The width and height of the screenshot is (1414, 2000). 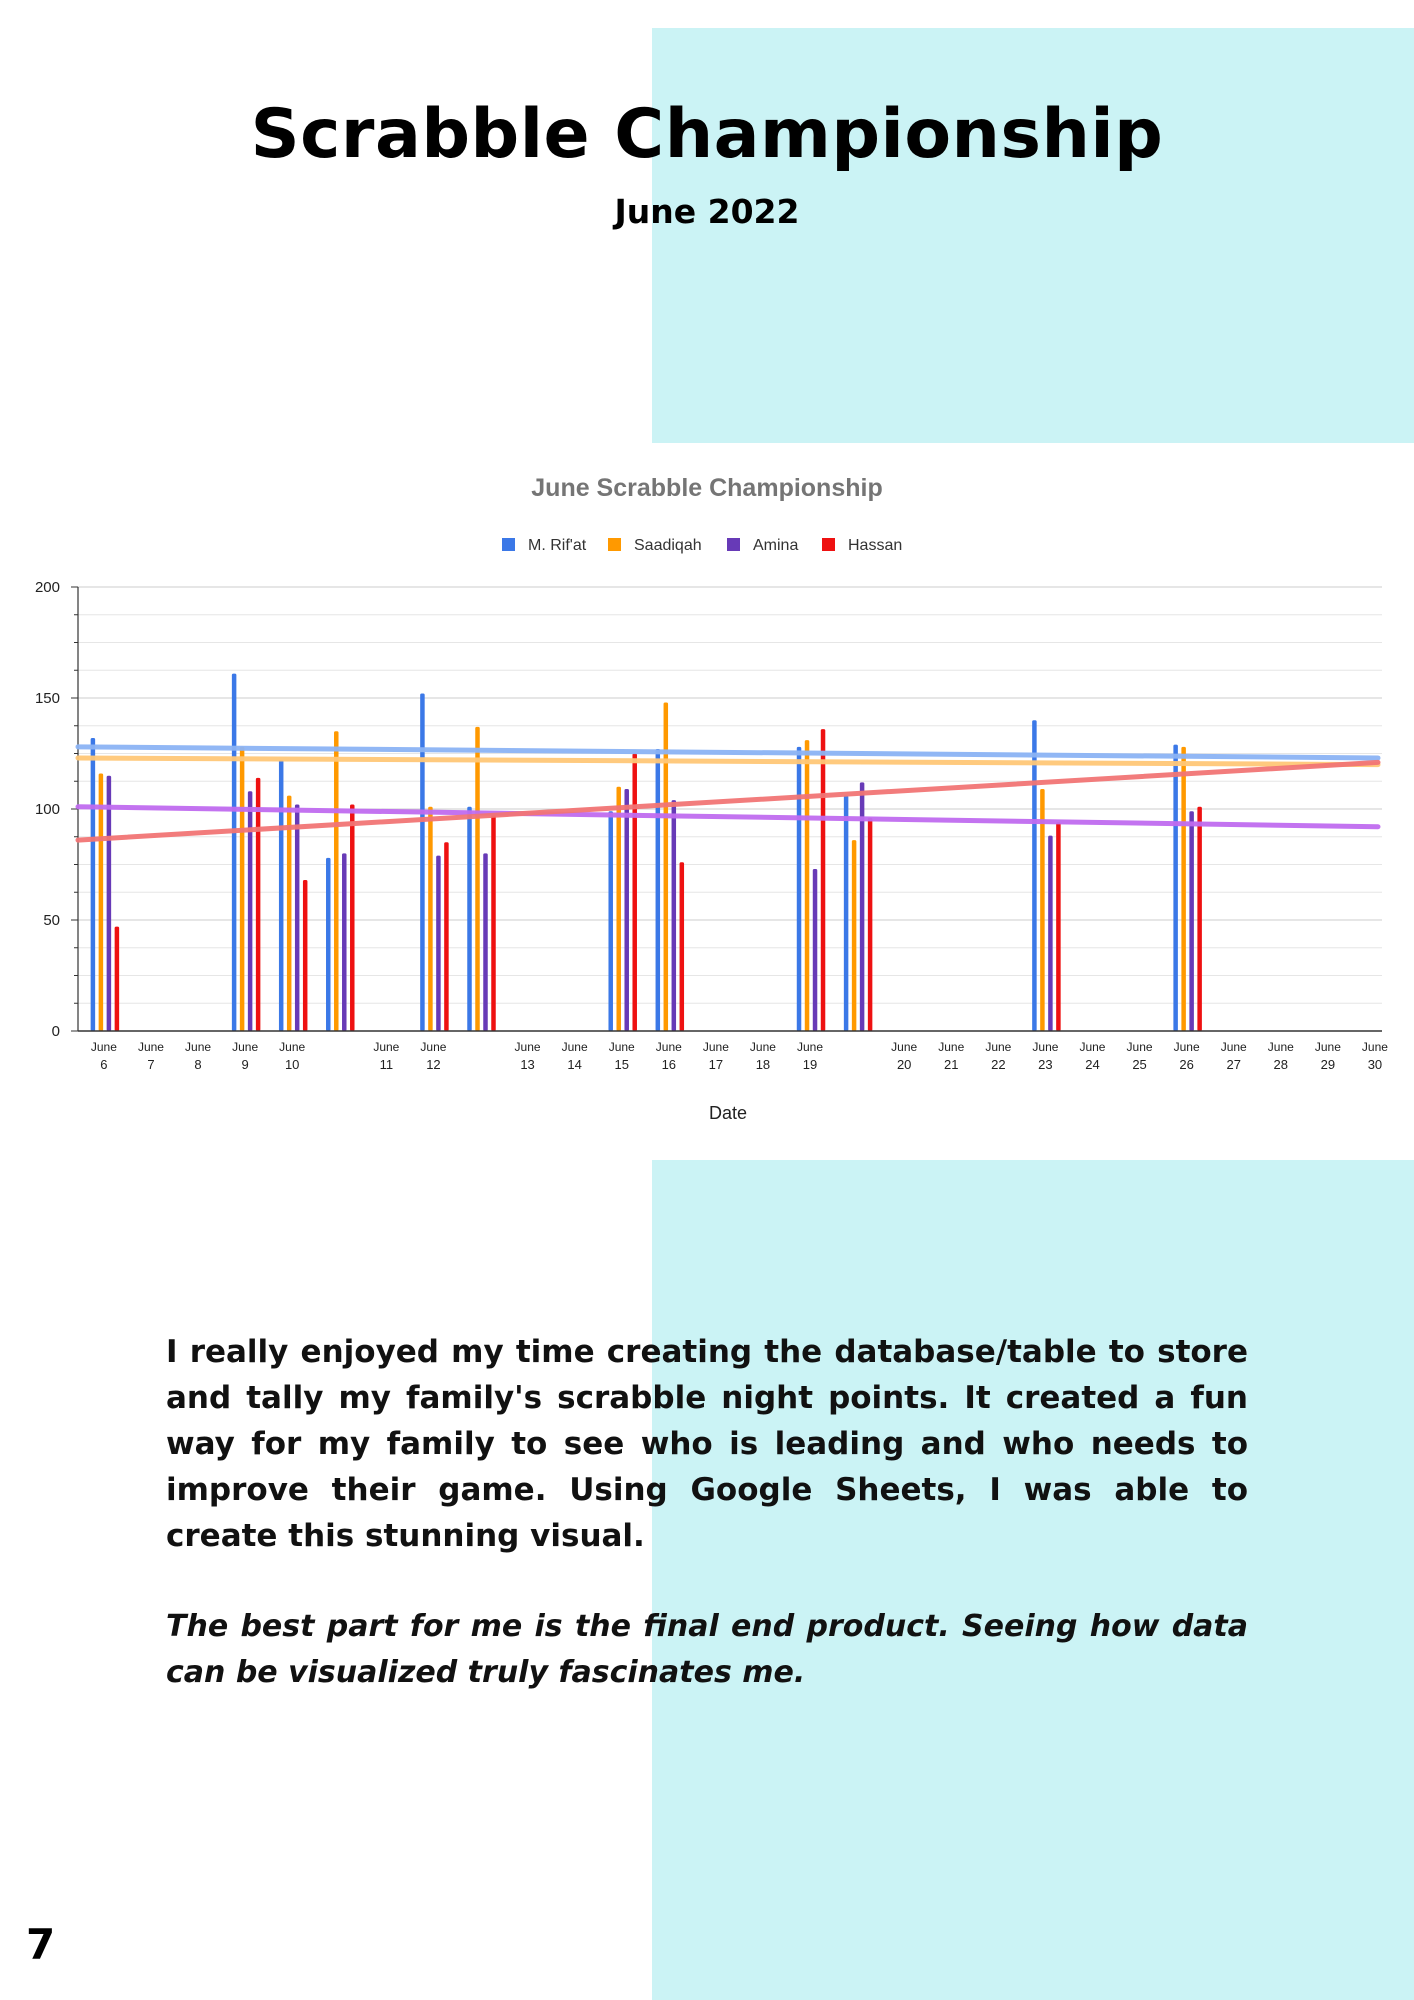 What do you see at coordinates (1092, 1064) in the screenshot?
I see `x-tick-label: 24` at bounding box center [1092, 1064].